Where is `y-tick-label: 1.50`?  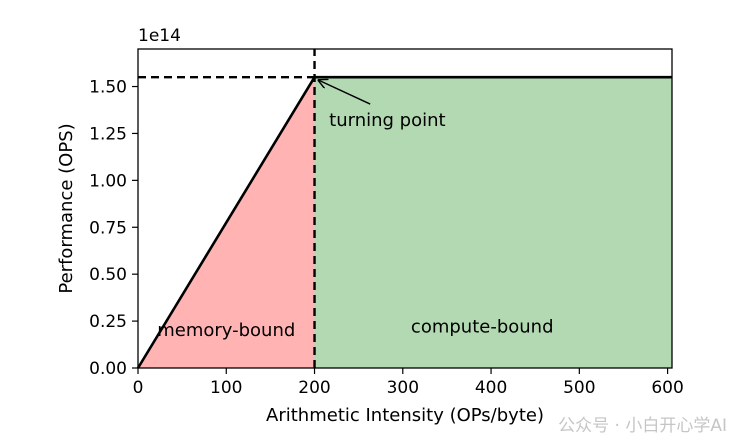
y-tick-label: 1.50 is located at coordinates (108, 88).